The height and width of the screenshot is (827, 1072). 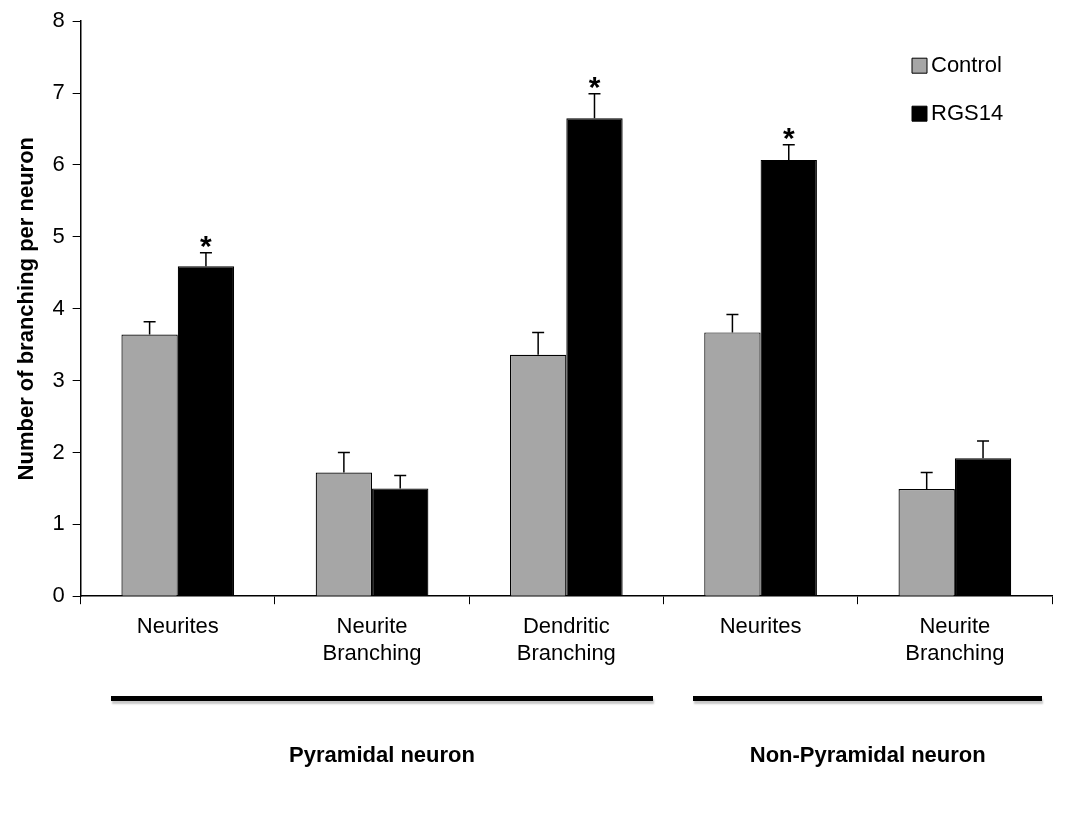 What do you see at coordinates (26, 308) in the screenshot?
I see `y-axis-title: Number of branching per neuron` at bounding box center [26, 308].